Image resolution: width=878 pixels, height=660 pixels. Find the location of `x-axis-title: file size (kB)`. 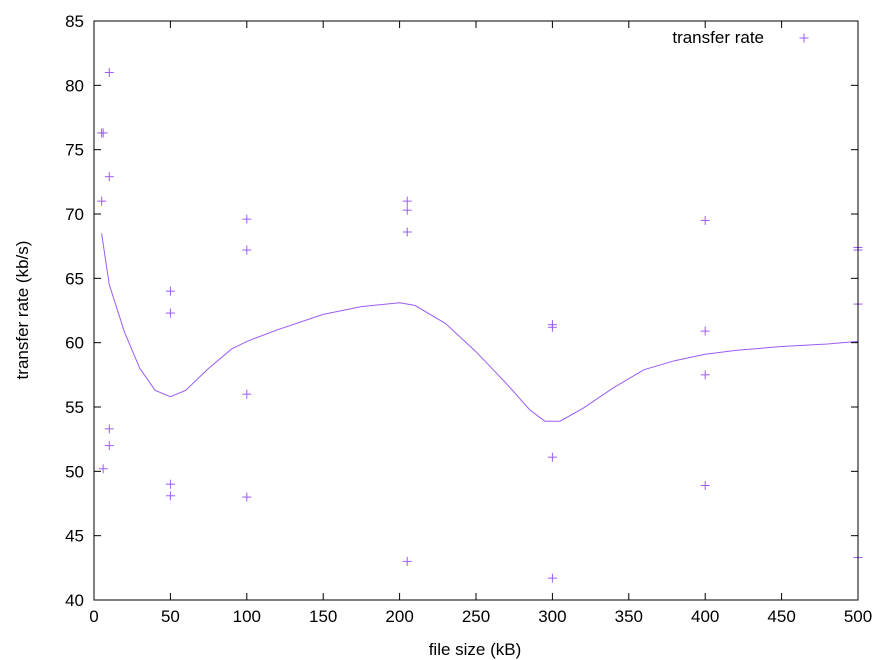

x-axis-title: file size (kB) is located at coordinates (475, 649).